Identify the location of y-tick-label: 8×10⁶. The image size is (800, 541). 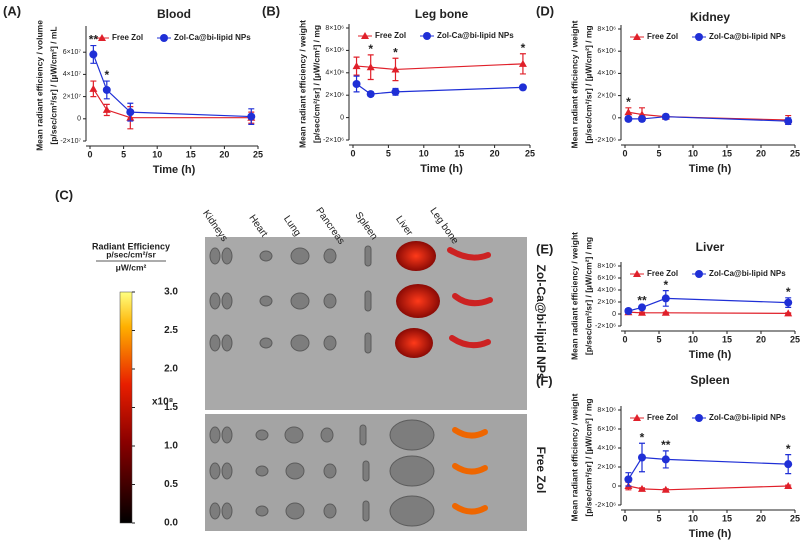
(606, 29).